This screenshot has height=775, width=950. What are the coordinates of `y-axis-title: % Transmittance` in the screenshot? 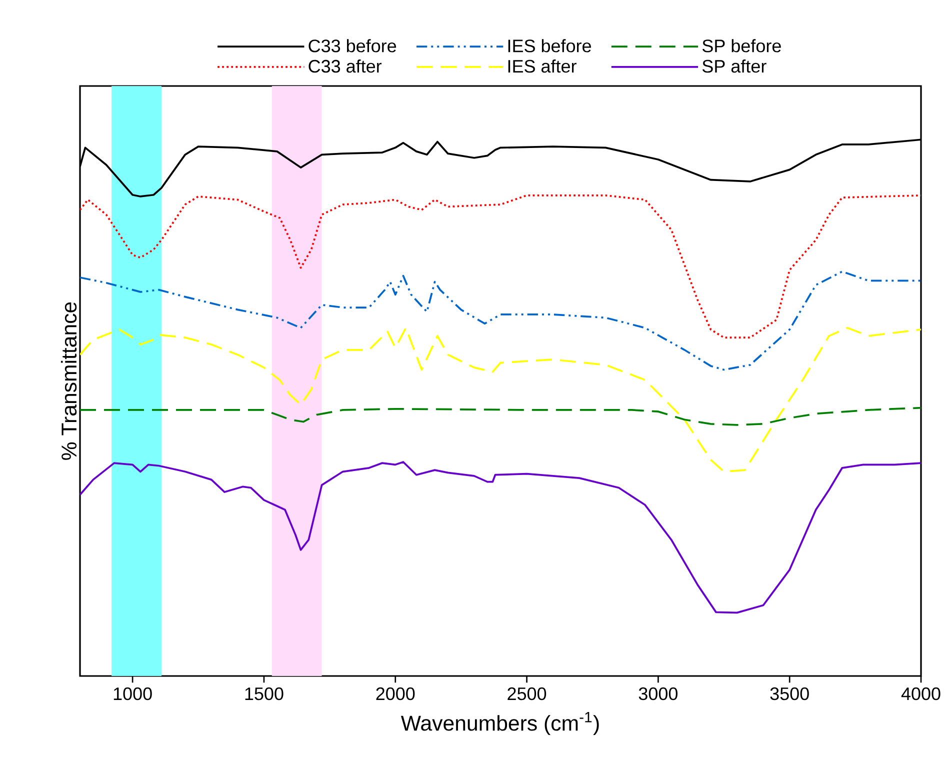 It's located at (68, 381).